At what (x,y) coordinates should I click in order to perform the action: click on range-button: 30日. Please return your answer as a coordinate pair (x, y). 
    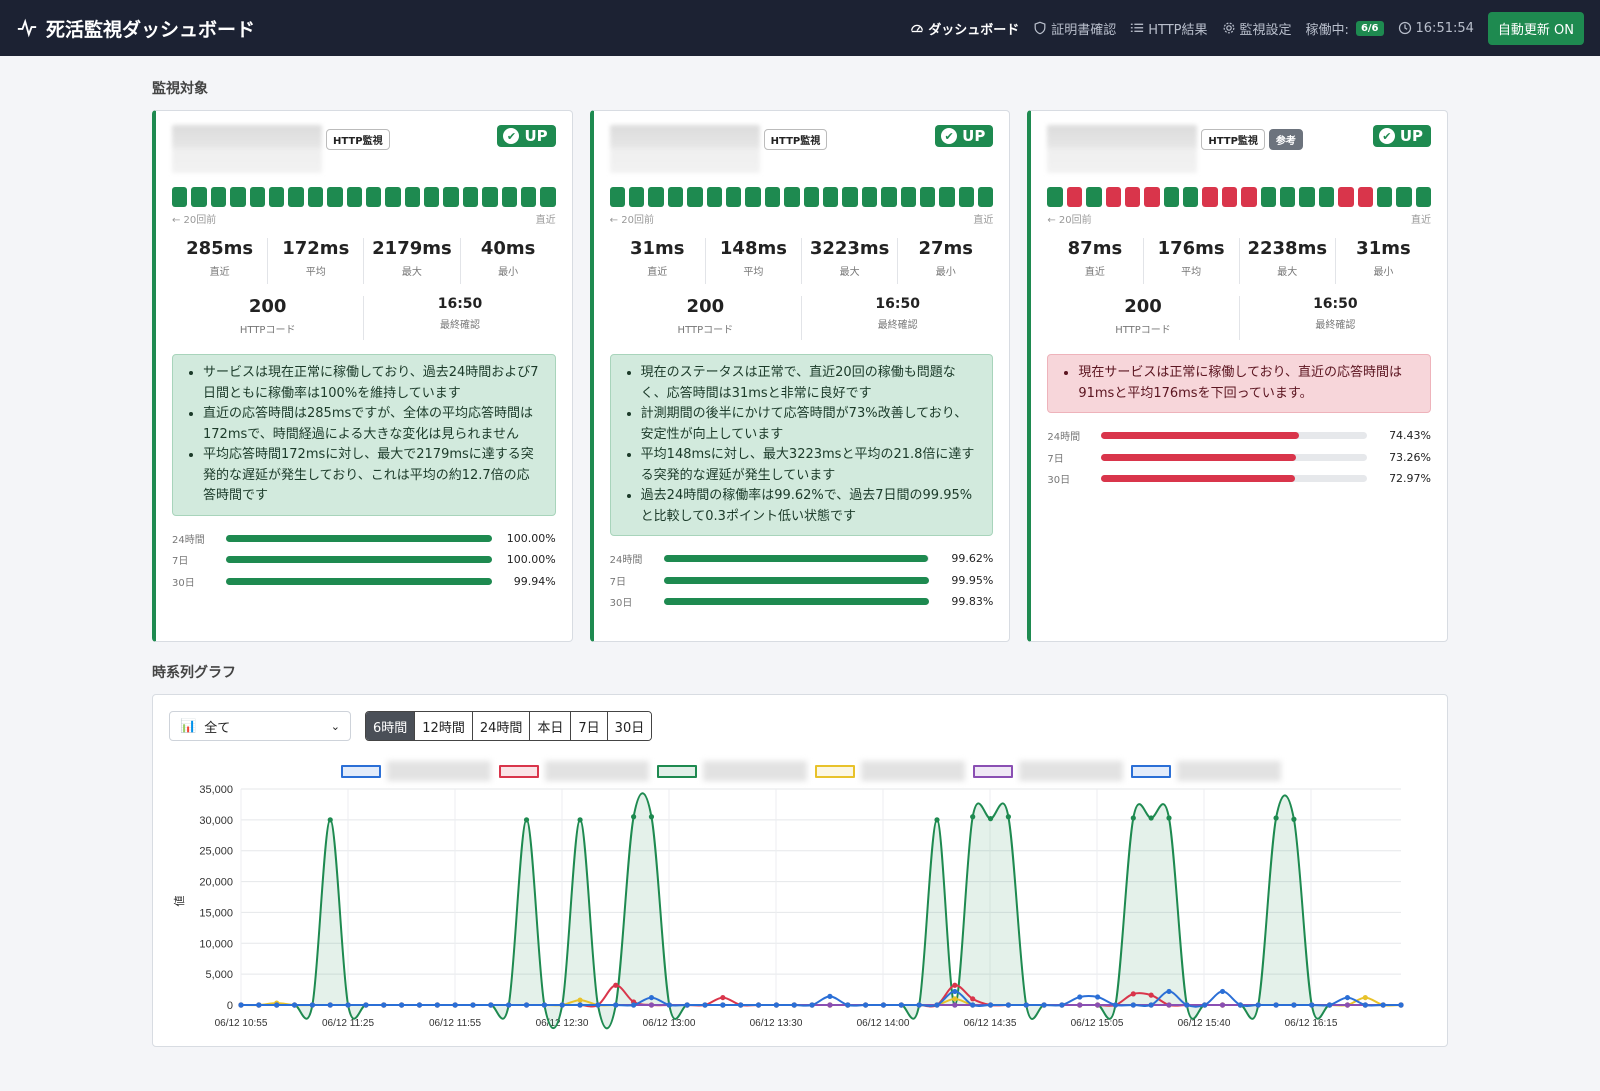
    Looking at the image, I should click on (629, 726).